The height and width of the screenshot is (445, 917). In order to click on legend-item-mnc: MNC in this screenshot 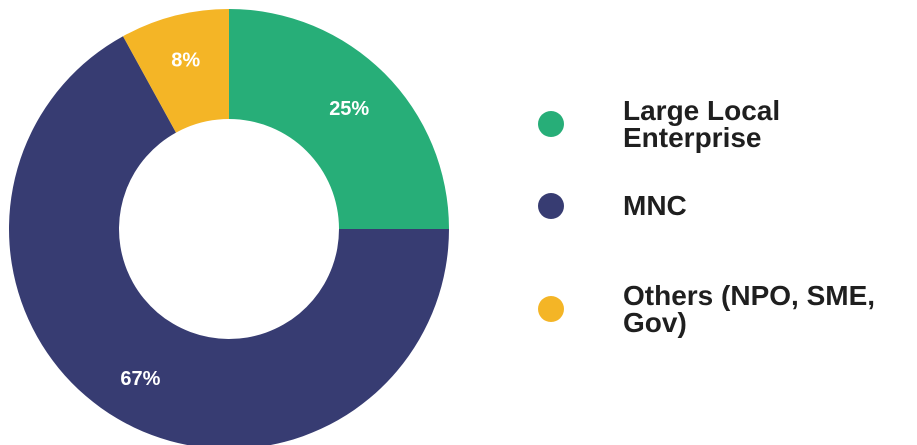, I will do `click(612, 205)`.